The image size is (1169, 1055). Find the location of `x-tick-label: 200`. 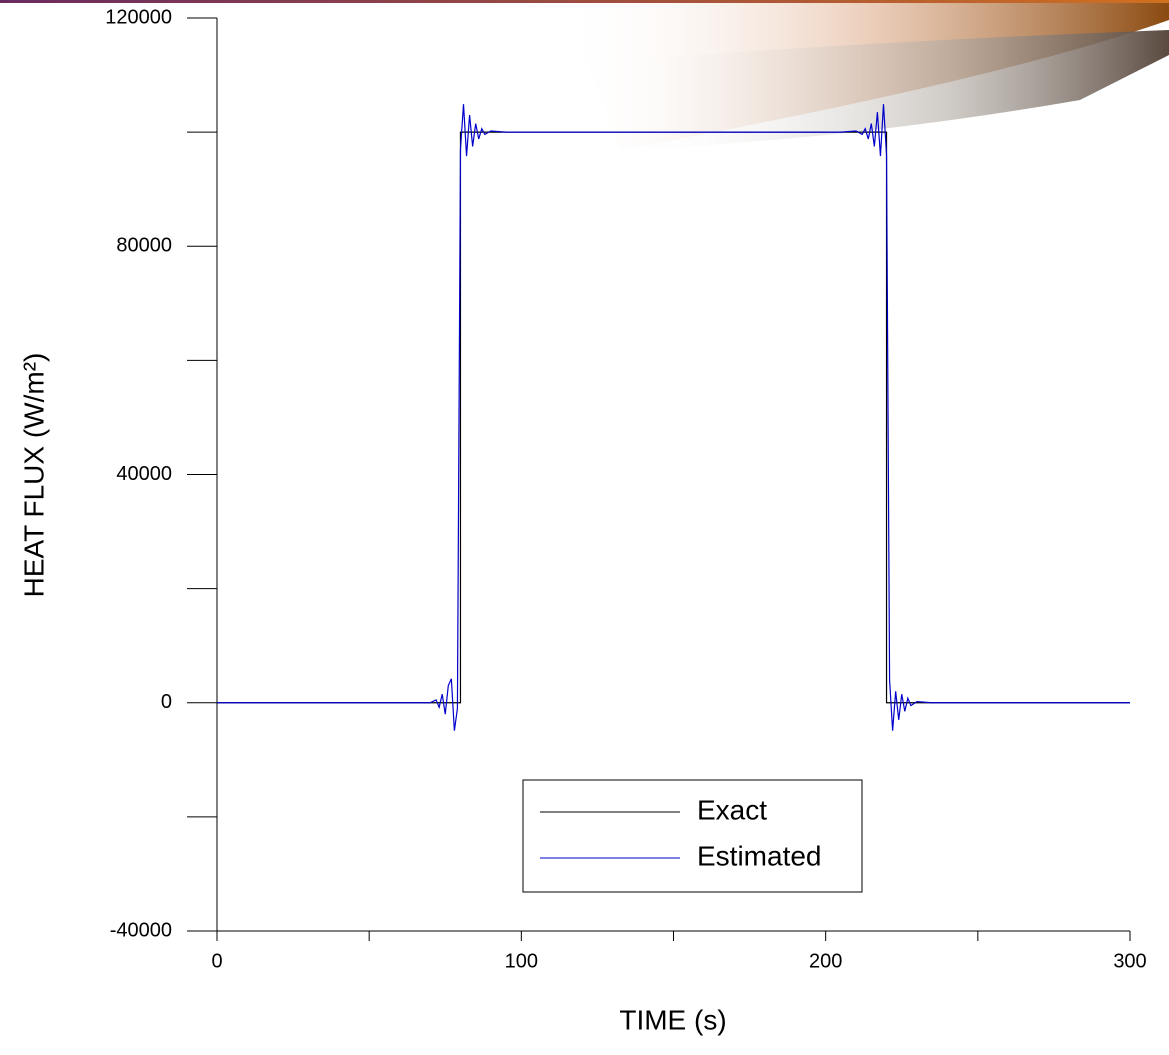

x-tick-label: 200 is located at coordinates (825, 961).